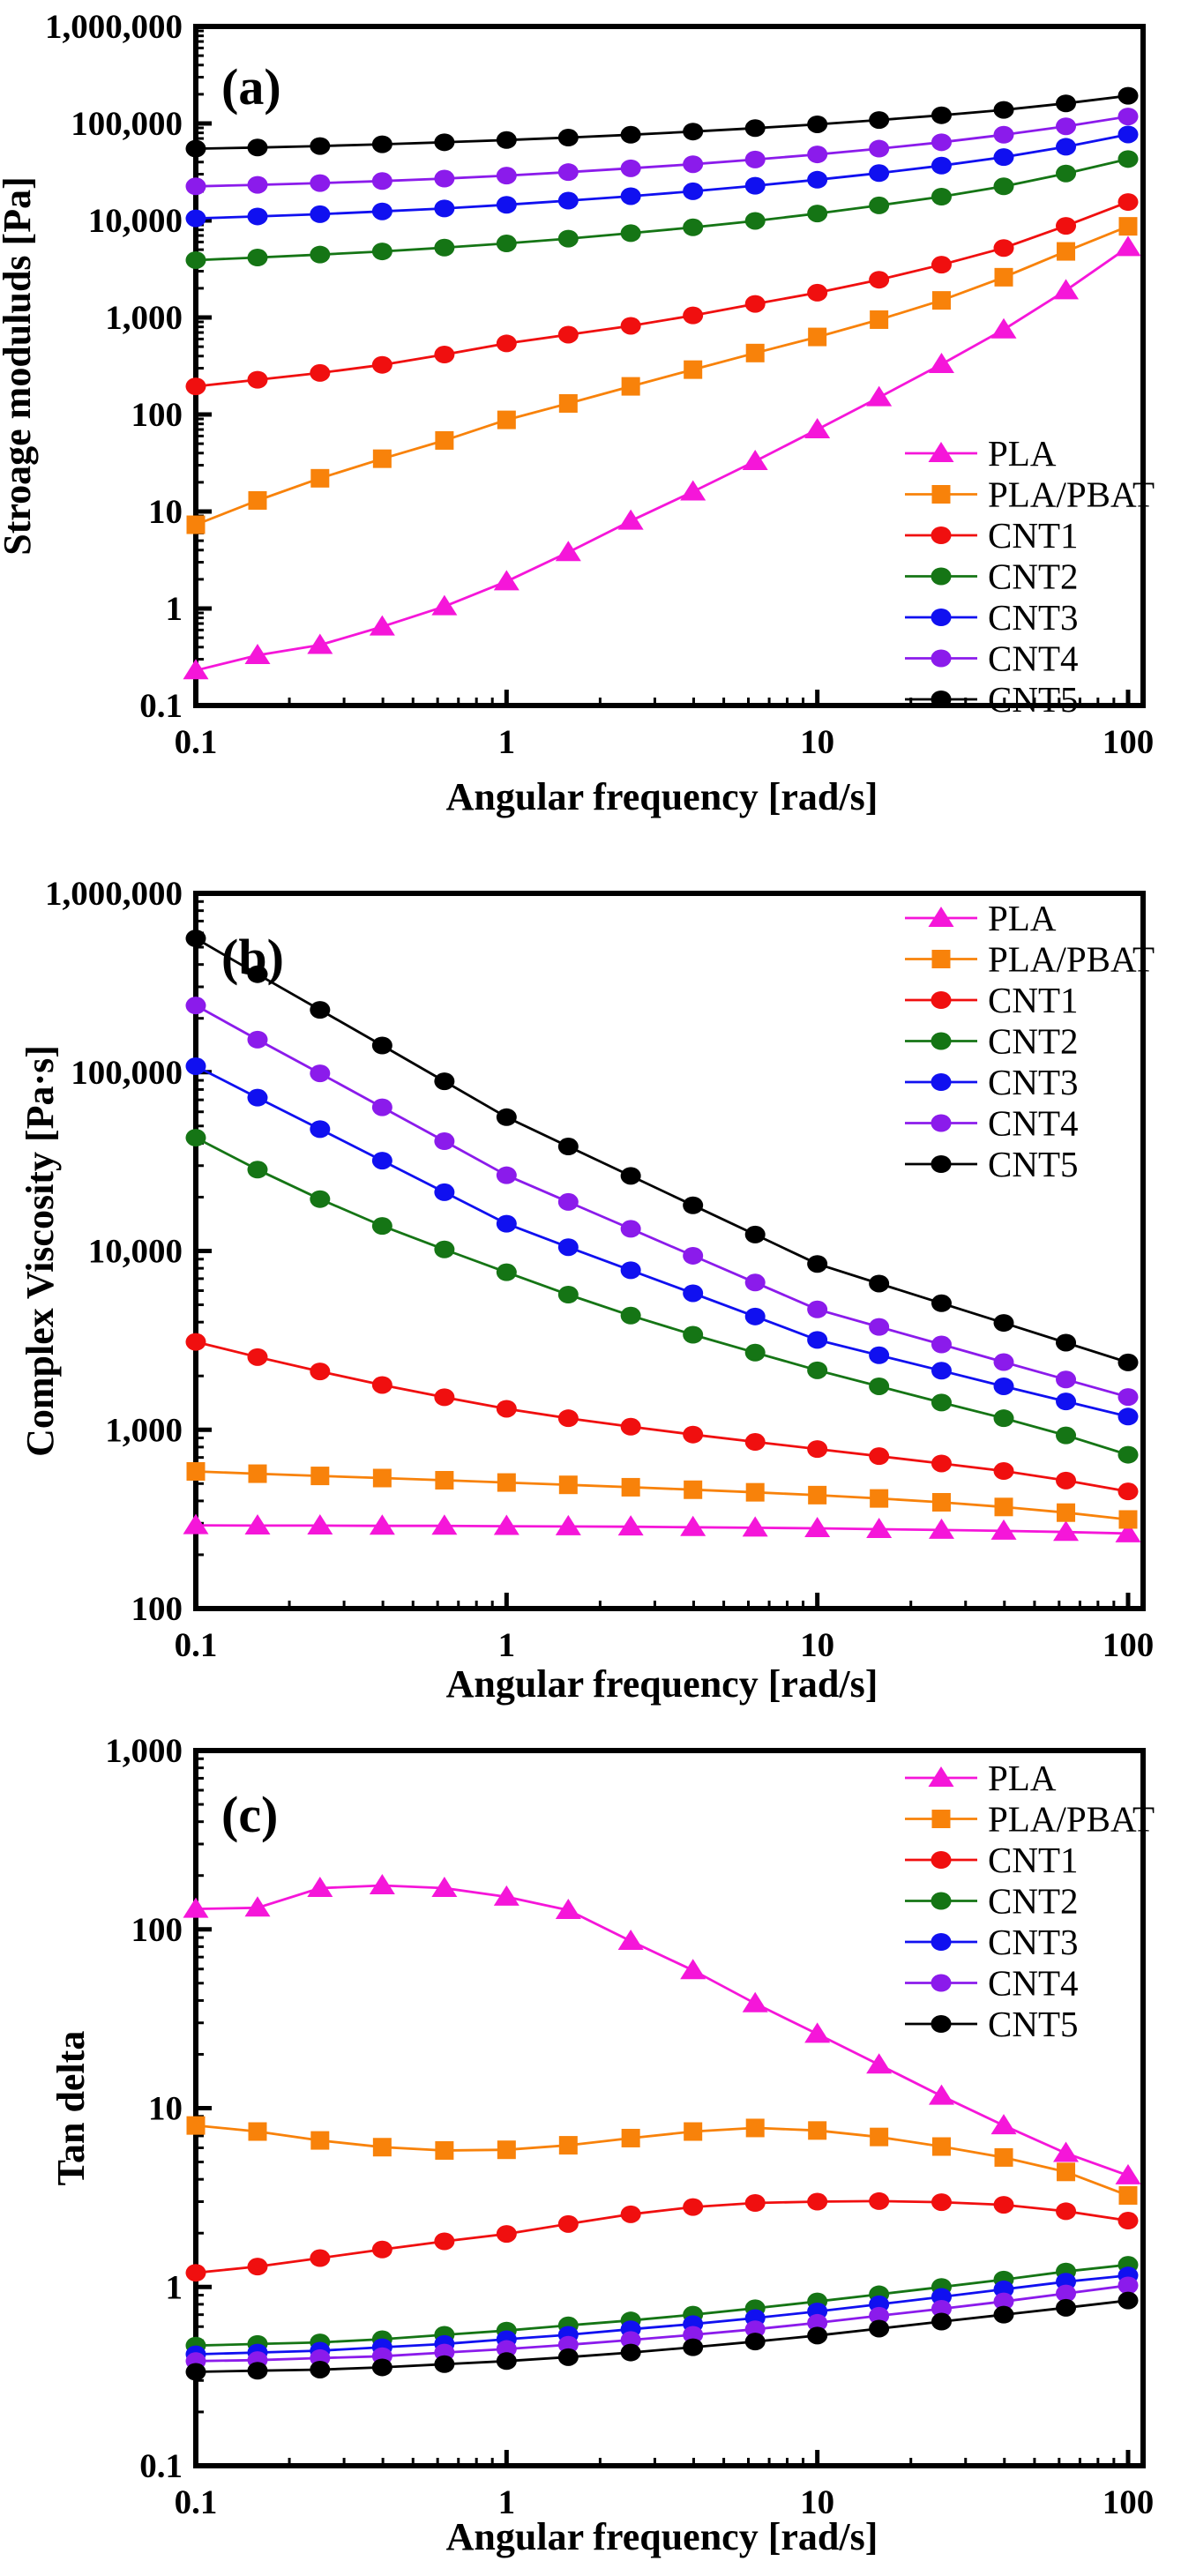 This screenshot has height=2576, width=1181. Describe the element at coordinates (992, 2024) in the screenshot. I see `legend-item-cnt5: CNT5` at that location.